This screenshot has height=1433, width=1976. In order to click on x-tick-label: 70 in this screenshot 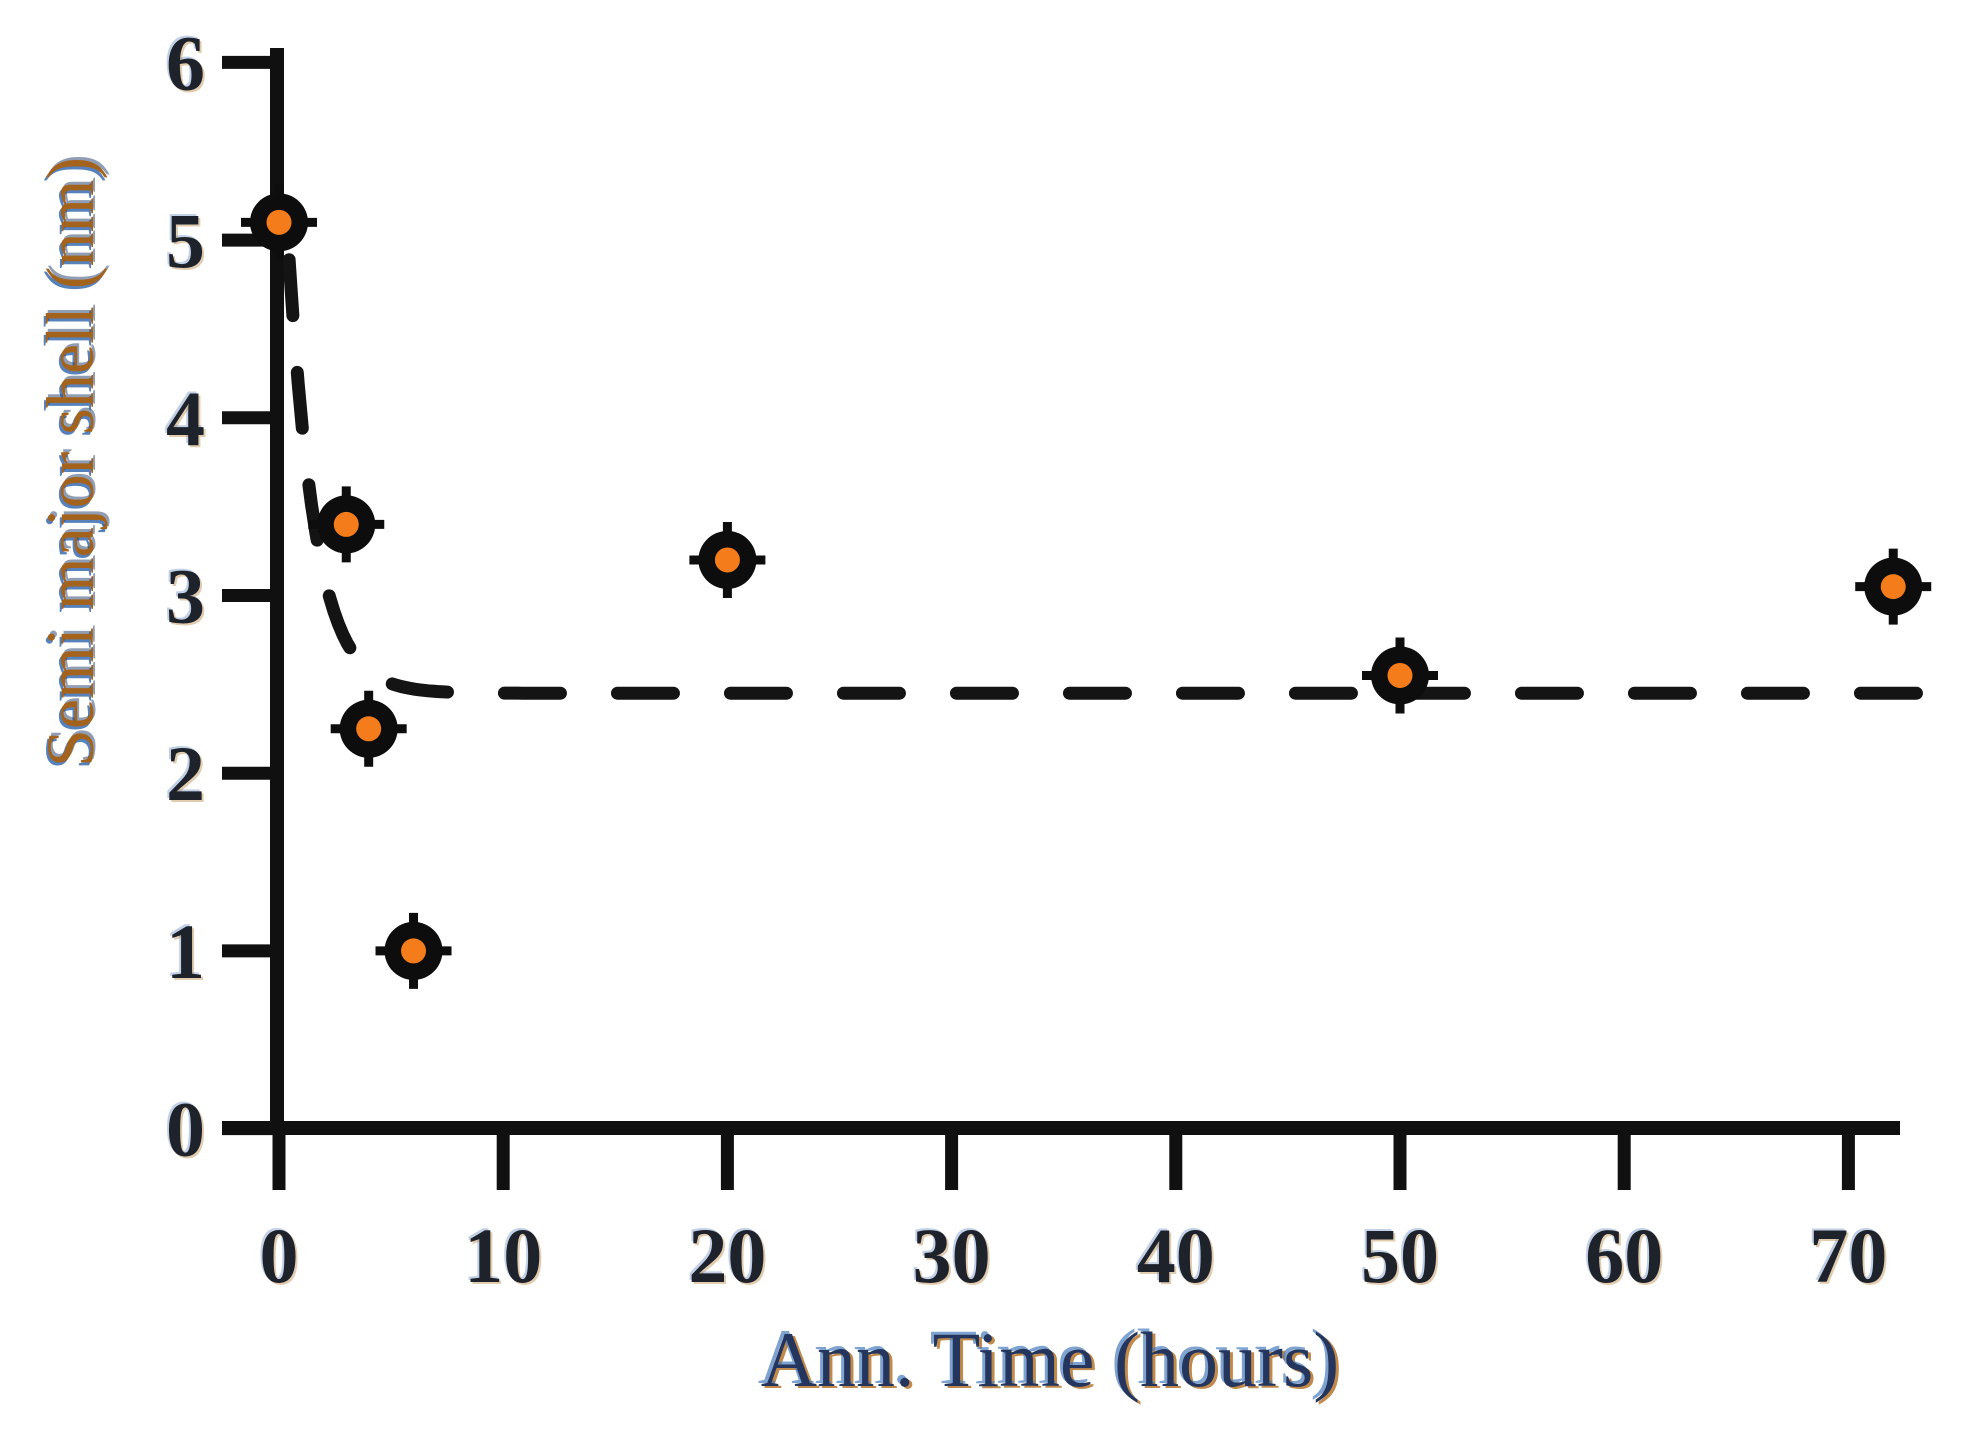, I will do `click(1848, 1255)`.